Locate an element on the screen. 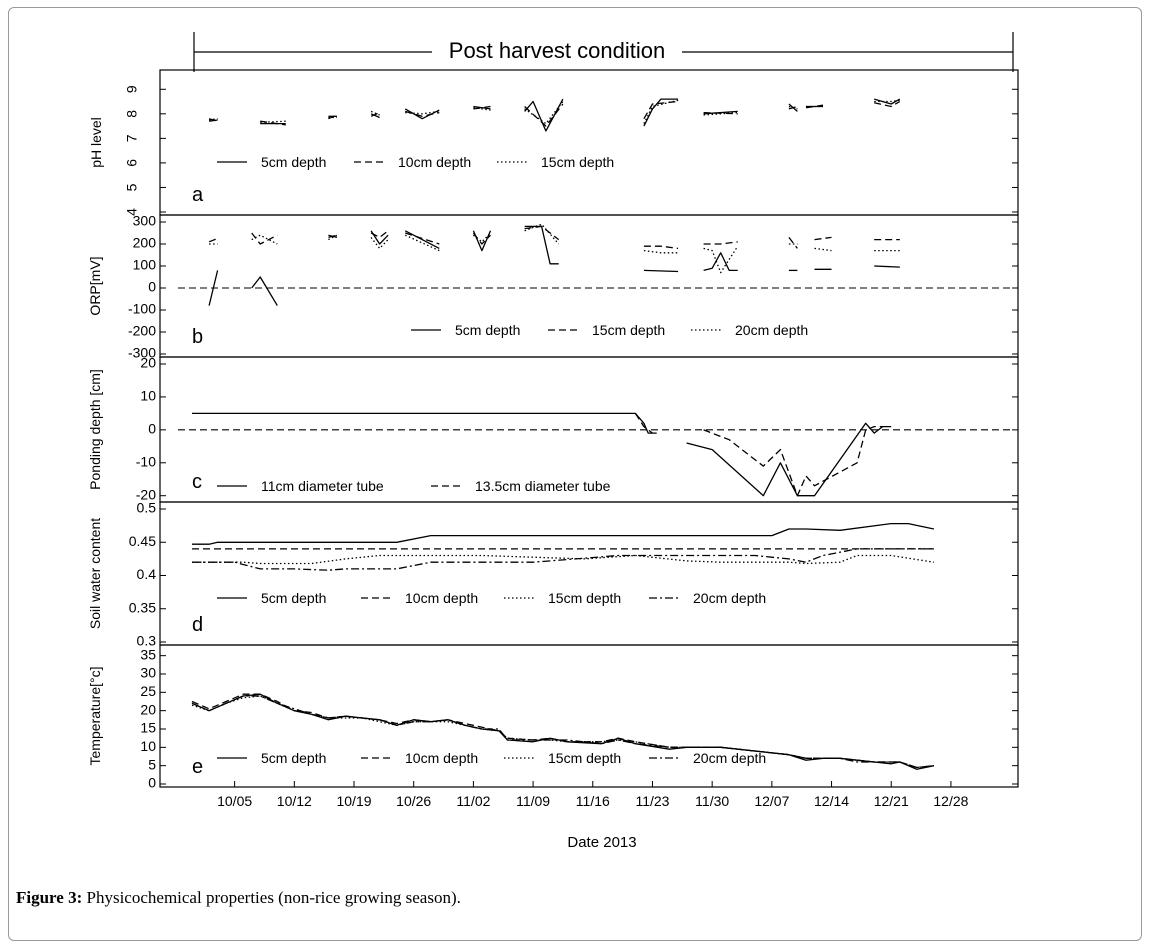  y-tick-label: 0.45 is located at coordinates (142, 541).